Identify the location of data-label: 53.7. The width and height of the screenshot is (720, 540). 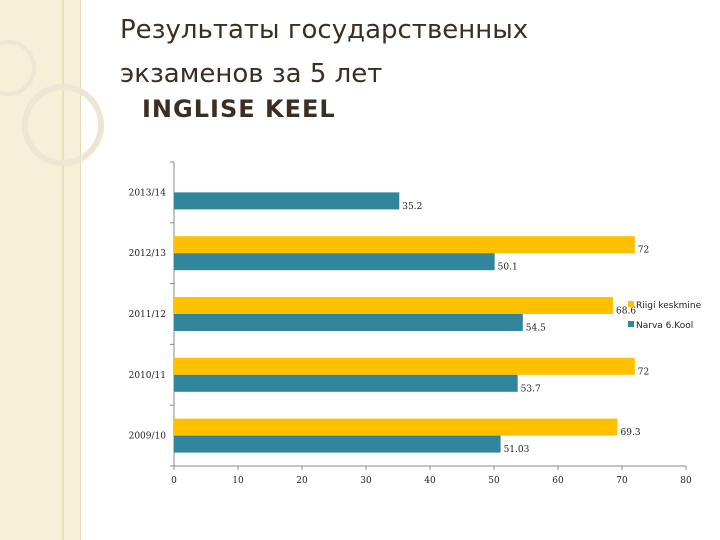
(531, 389).